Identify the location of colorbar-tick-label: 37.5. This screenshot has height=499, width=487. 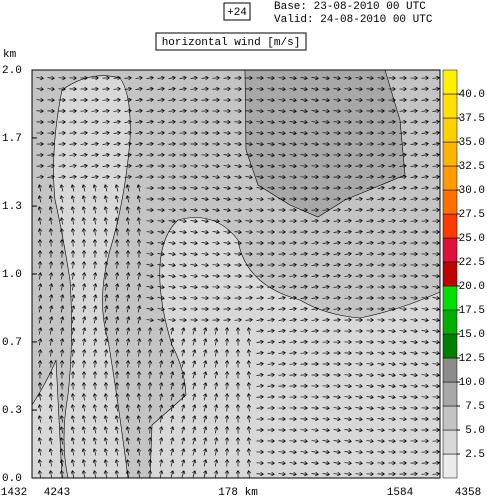
(472, 119).